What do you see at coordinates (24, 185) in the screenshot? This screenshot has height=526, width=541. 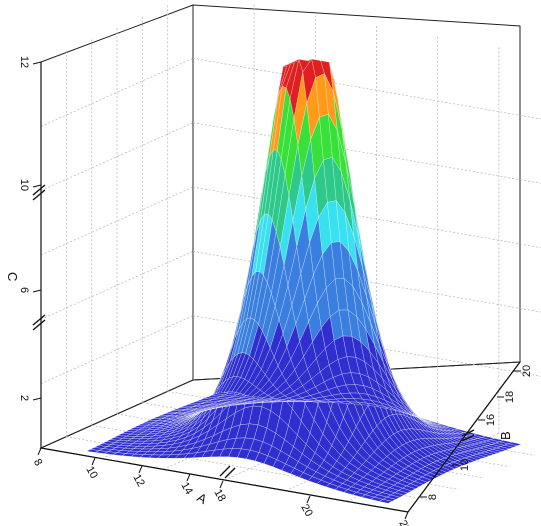 I see `z-tick-label: 10` at bounding box center [24, 185].